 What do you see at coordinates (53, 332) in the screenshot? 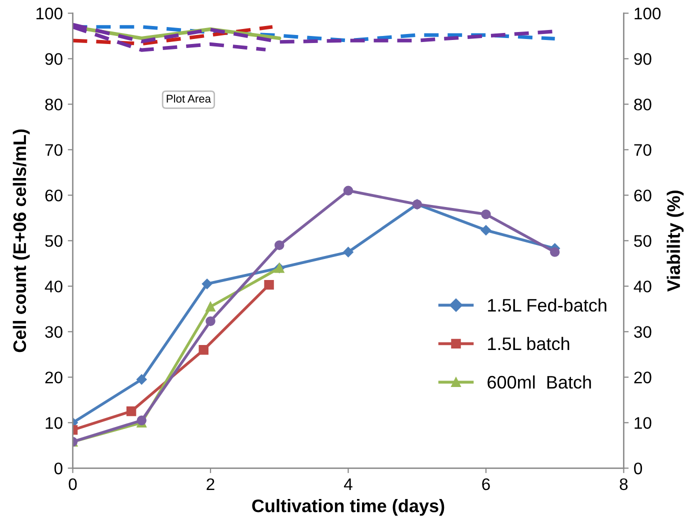
I see `y-tick-label: 30` at bounding box center [53, 332].